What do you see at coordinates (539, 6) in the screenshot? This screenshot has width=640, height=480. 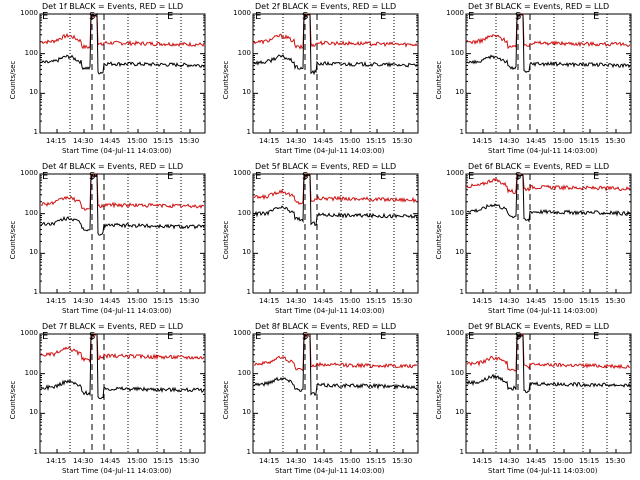 I see `chart-title: Det 3f BLACK = Events, RED = LLD` at bounding box center [539, 6].